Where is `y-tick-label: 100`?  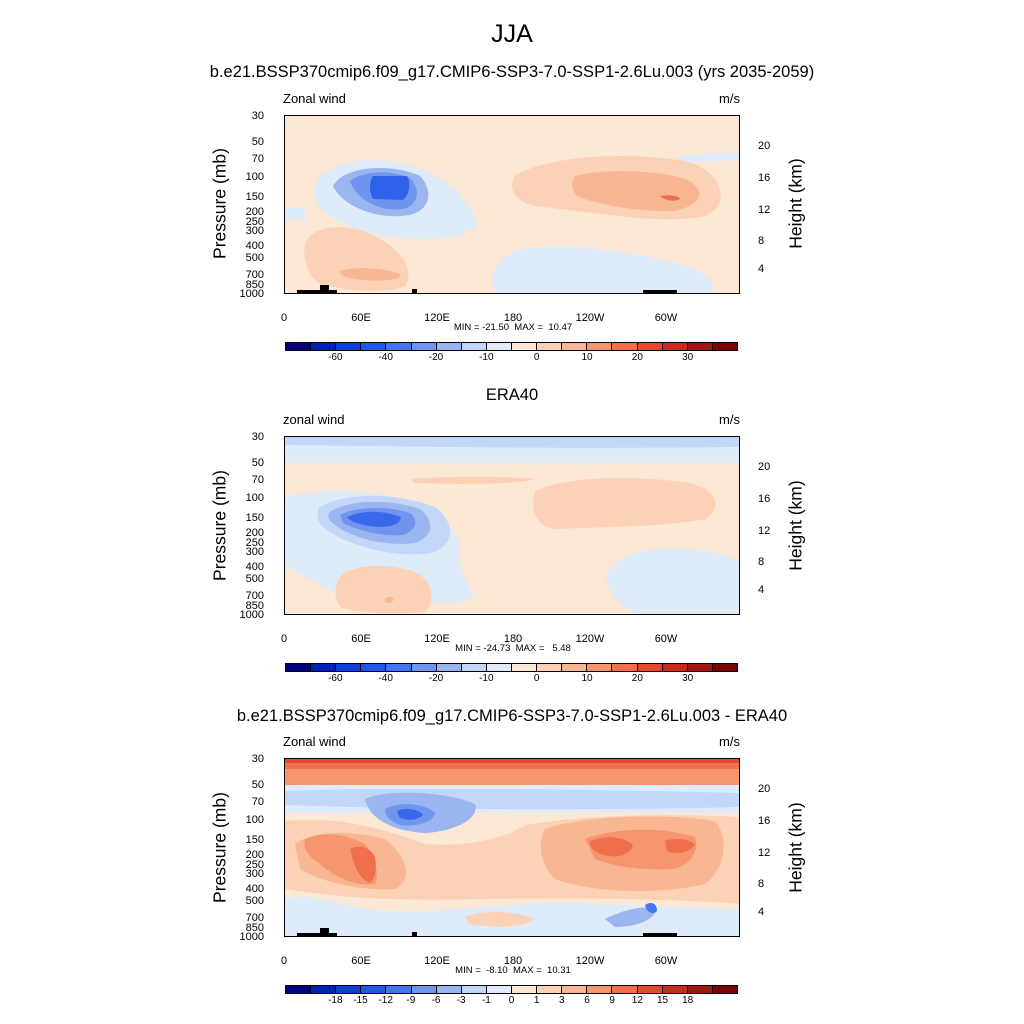 y-tick-label: 100 is located at coordinates (254, 820).